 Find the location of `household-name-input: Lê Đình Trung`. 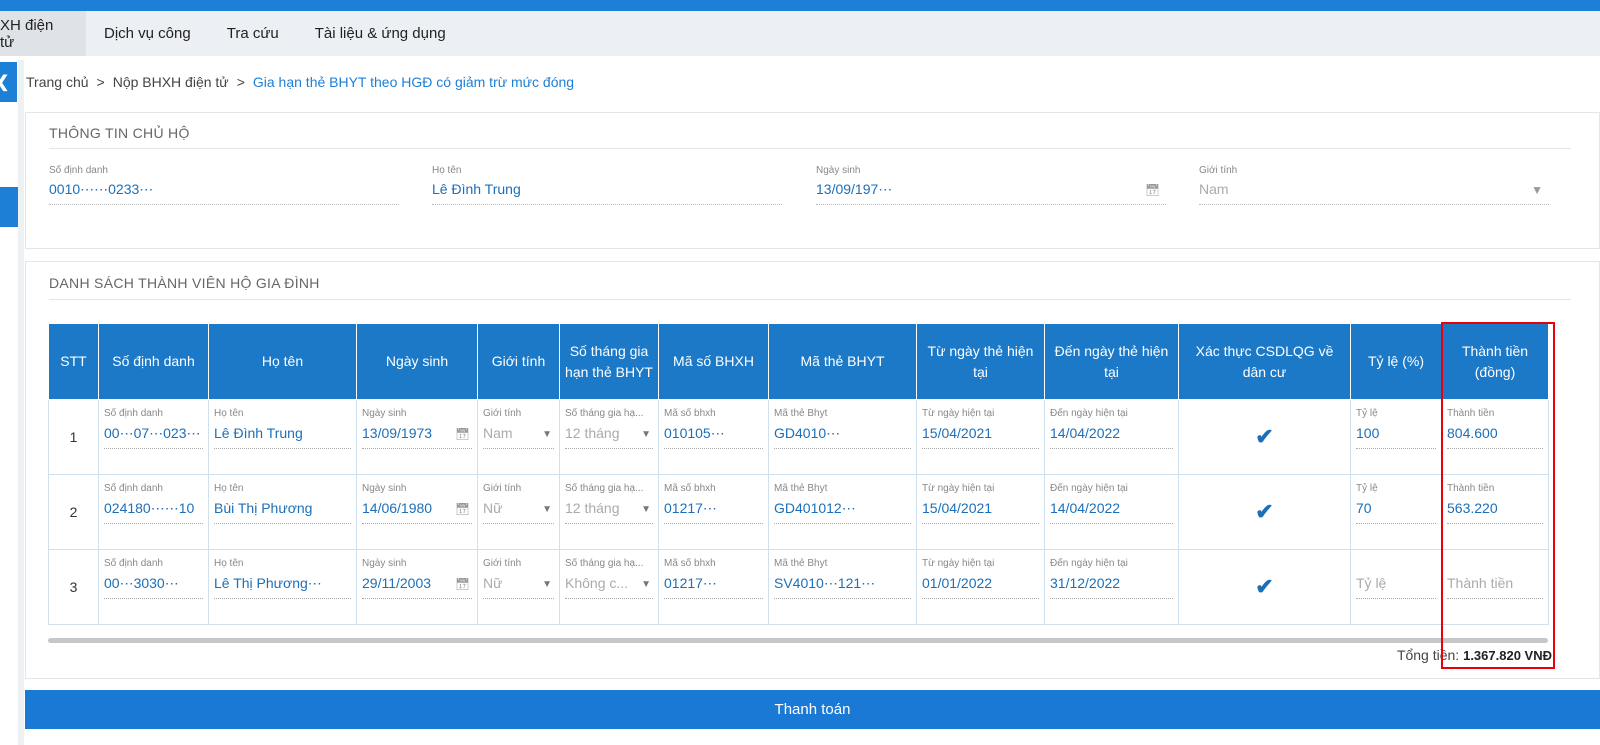

household-name-input: Lê Đình Trung is located at coordinates (607, 193).